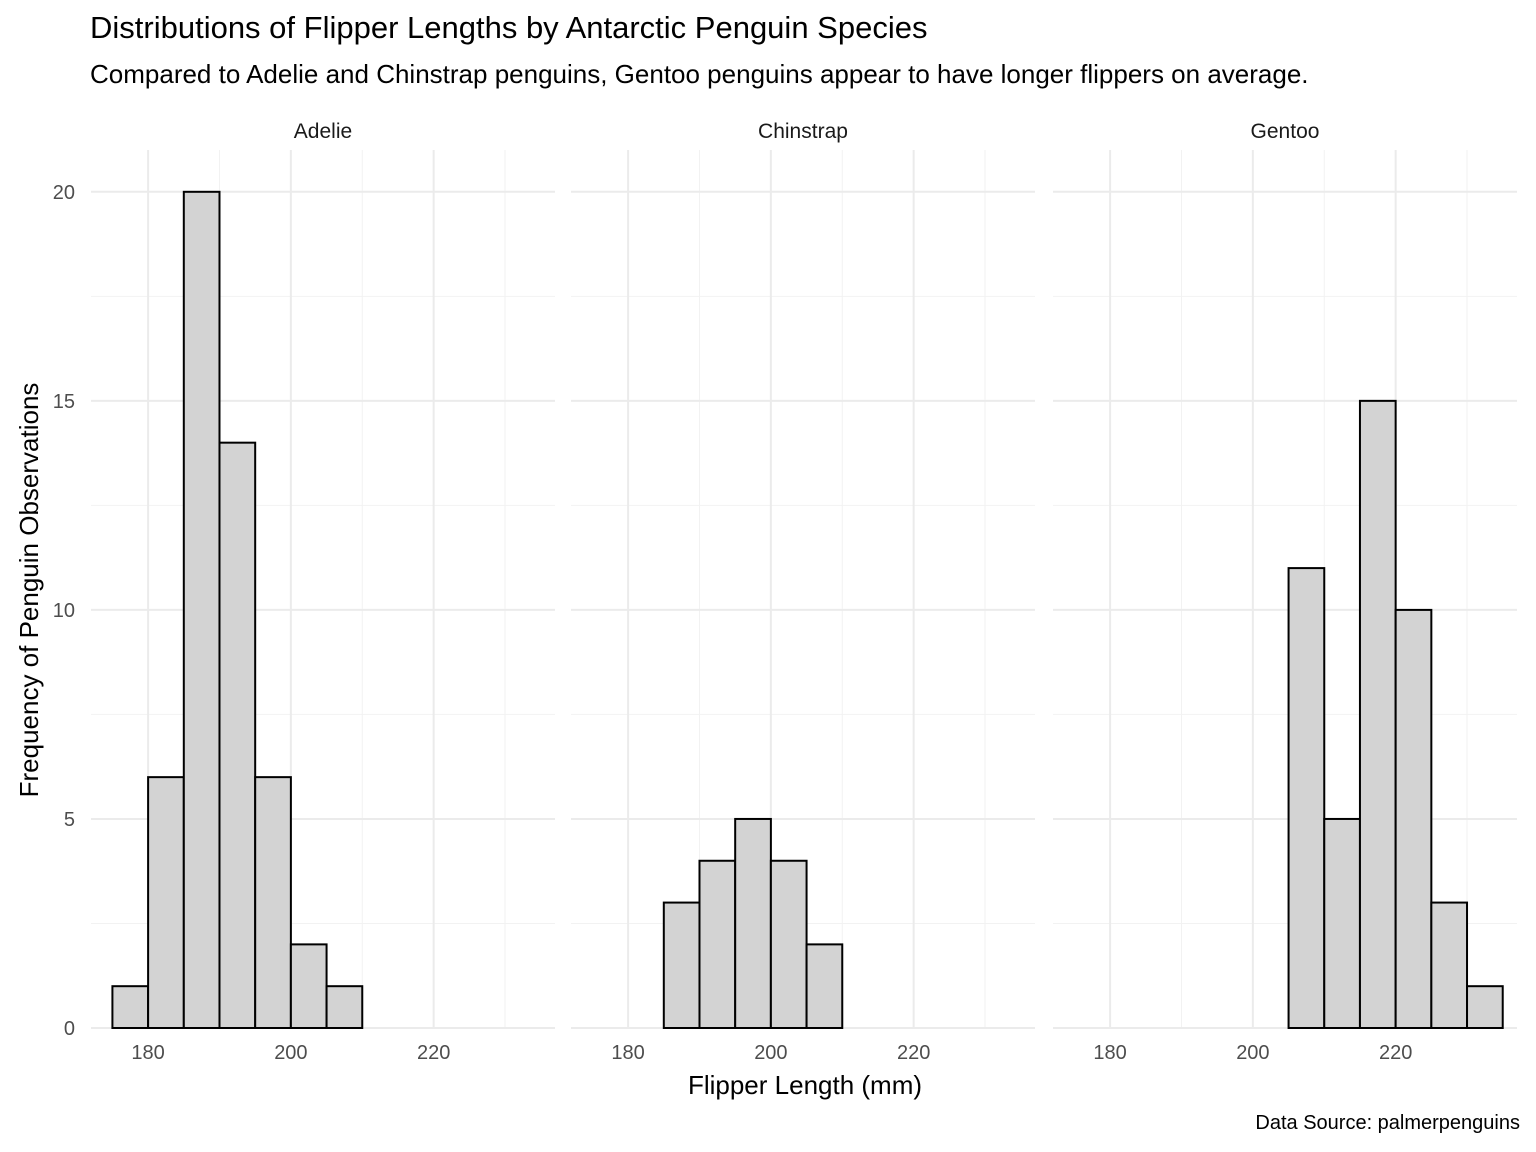  What do you see at coordinates (805, 1085) in the screenshot?
I see `x-axis-title: Flipper Length (mm)` at bounding box center [805, 1085].